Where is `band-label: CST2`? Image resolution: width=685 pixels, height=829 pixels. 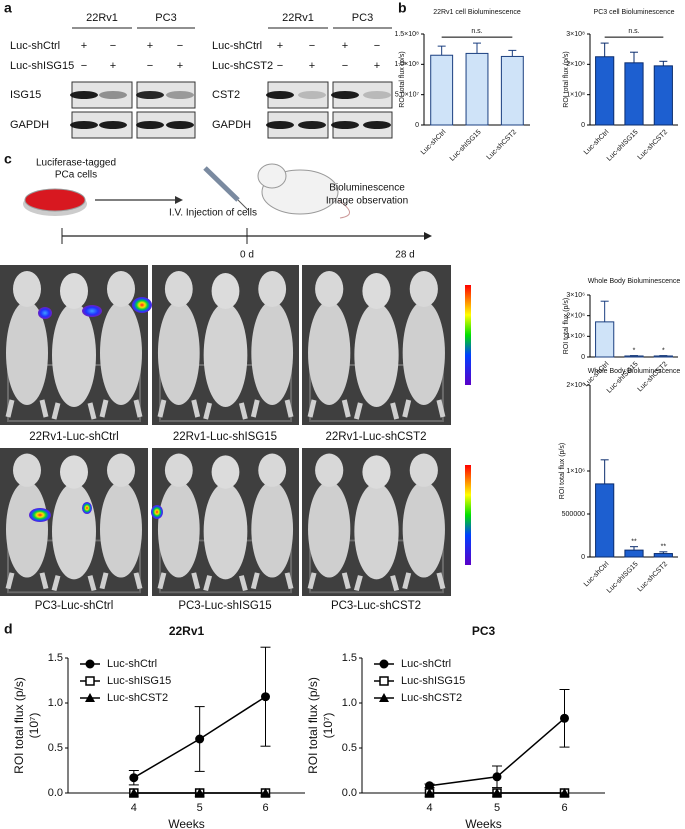
band-label: CST2 is located at coordinates (226, 95).